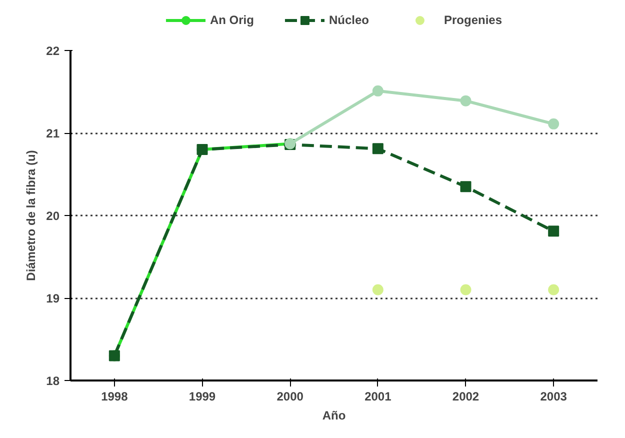 Image resolution: width=625 pixels, height=438 pixels. What do you see at coordinates (290, 397) in the screenshot?
I see `x-tick-label: 2000` at bounding box center [290, 397].